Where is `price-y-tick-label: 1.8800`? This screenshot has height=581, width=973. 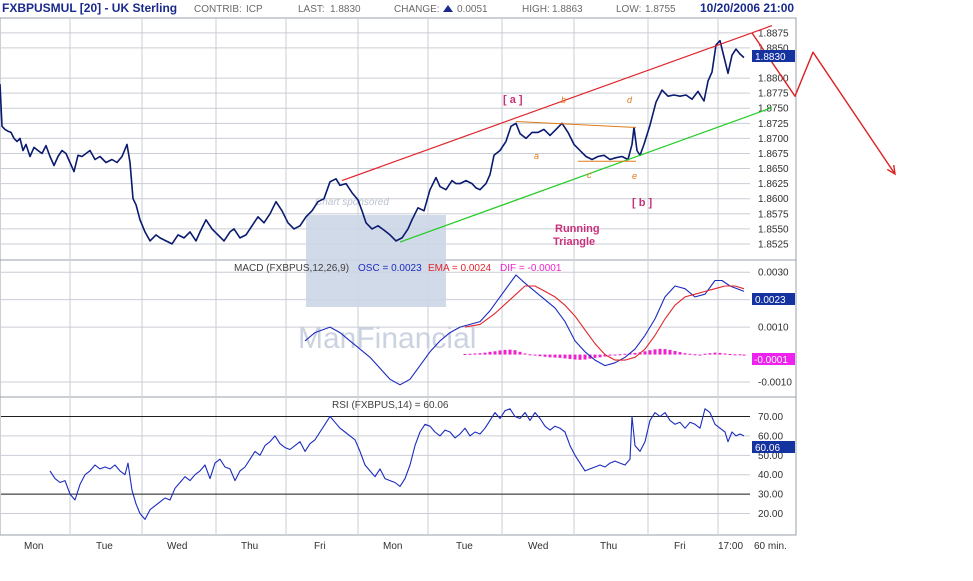
price-y-tick-label: 1.8800 is located at coordinates (773, 79).